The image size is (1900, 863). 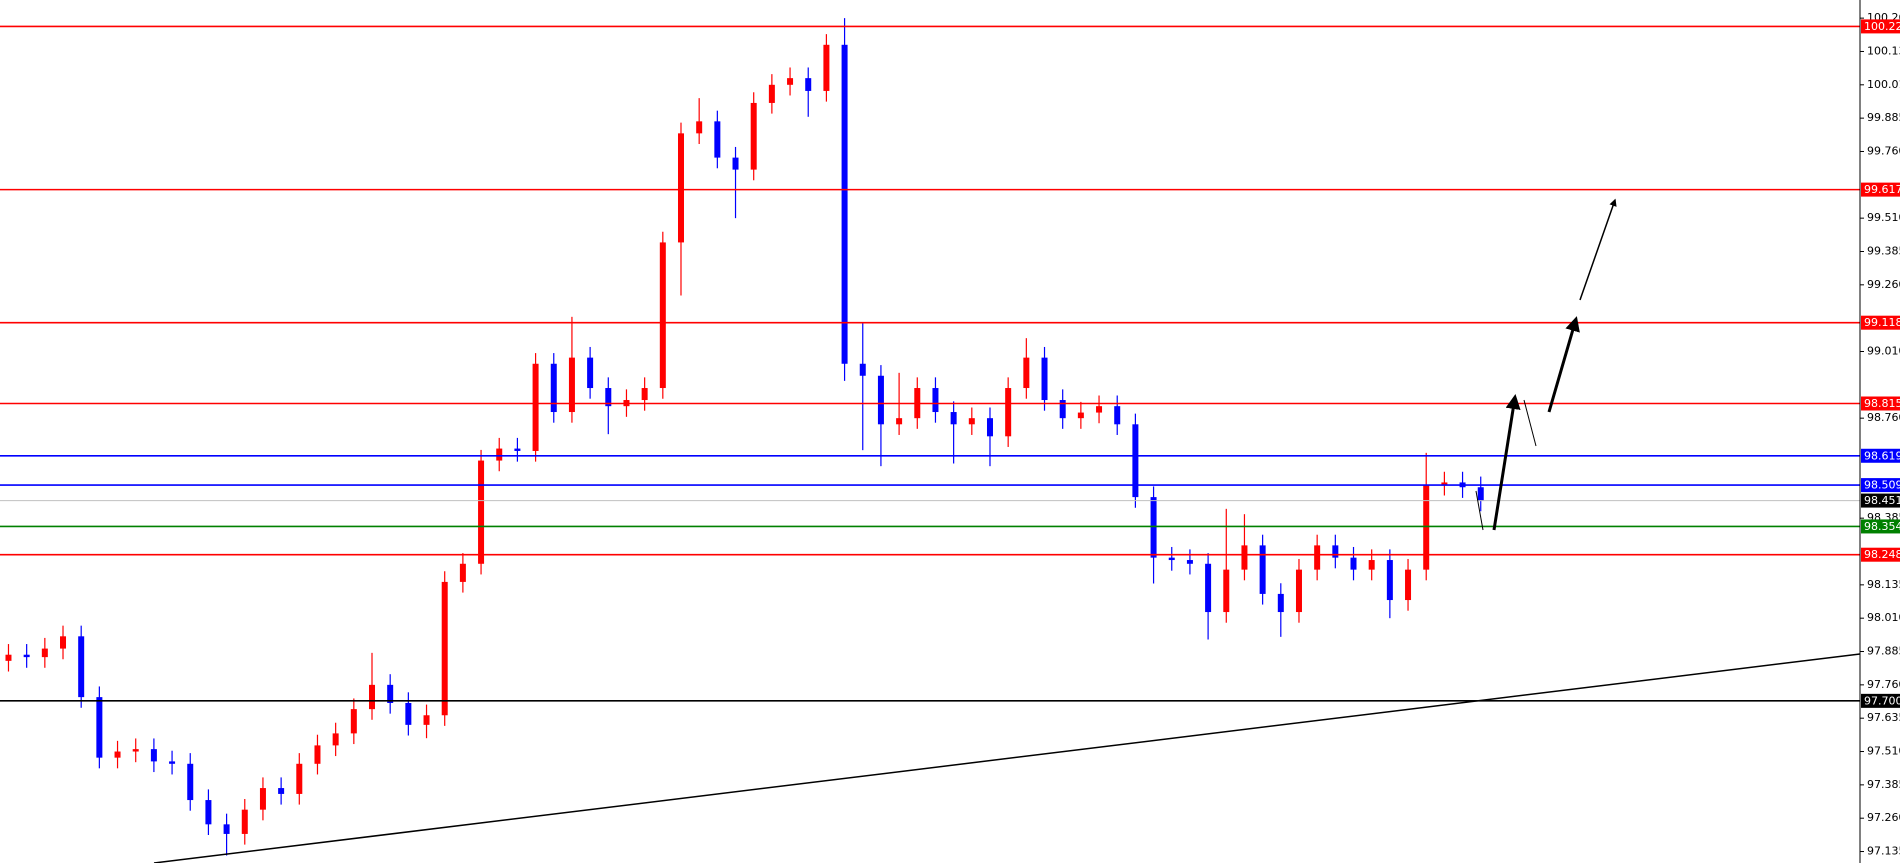 I want to click on level-label: 99.118, so click(x=1882, y=322).